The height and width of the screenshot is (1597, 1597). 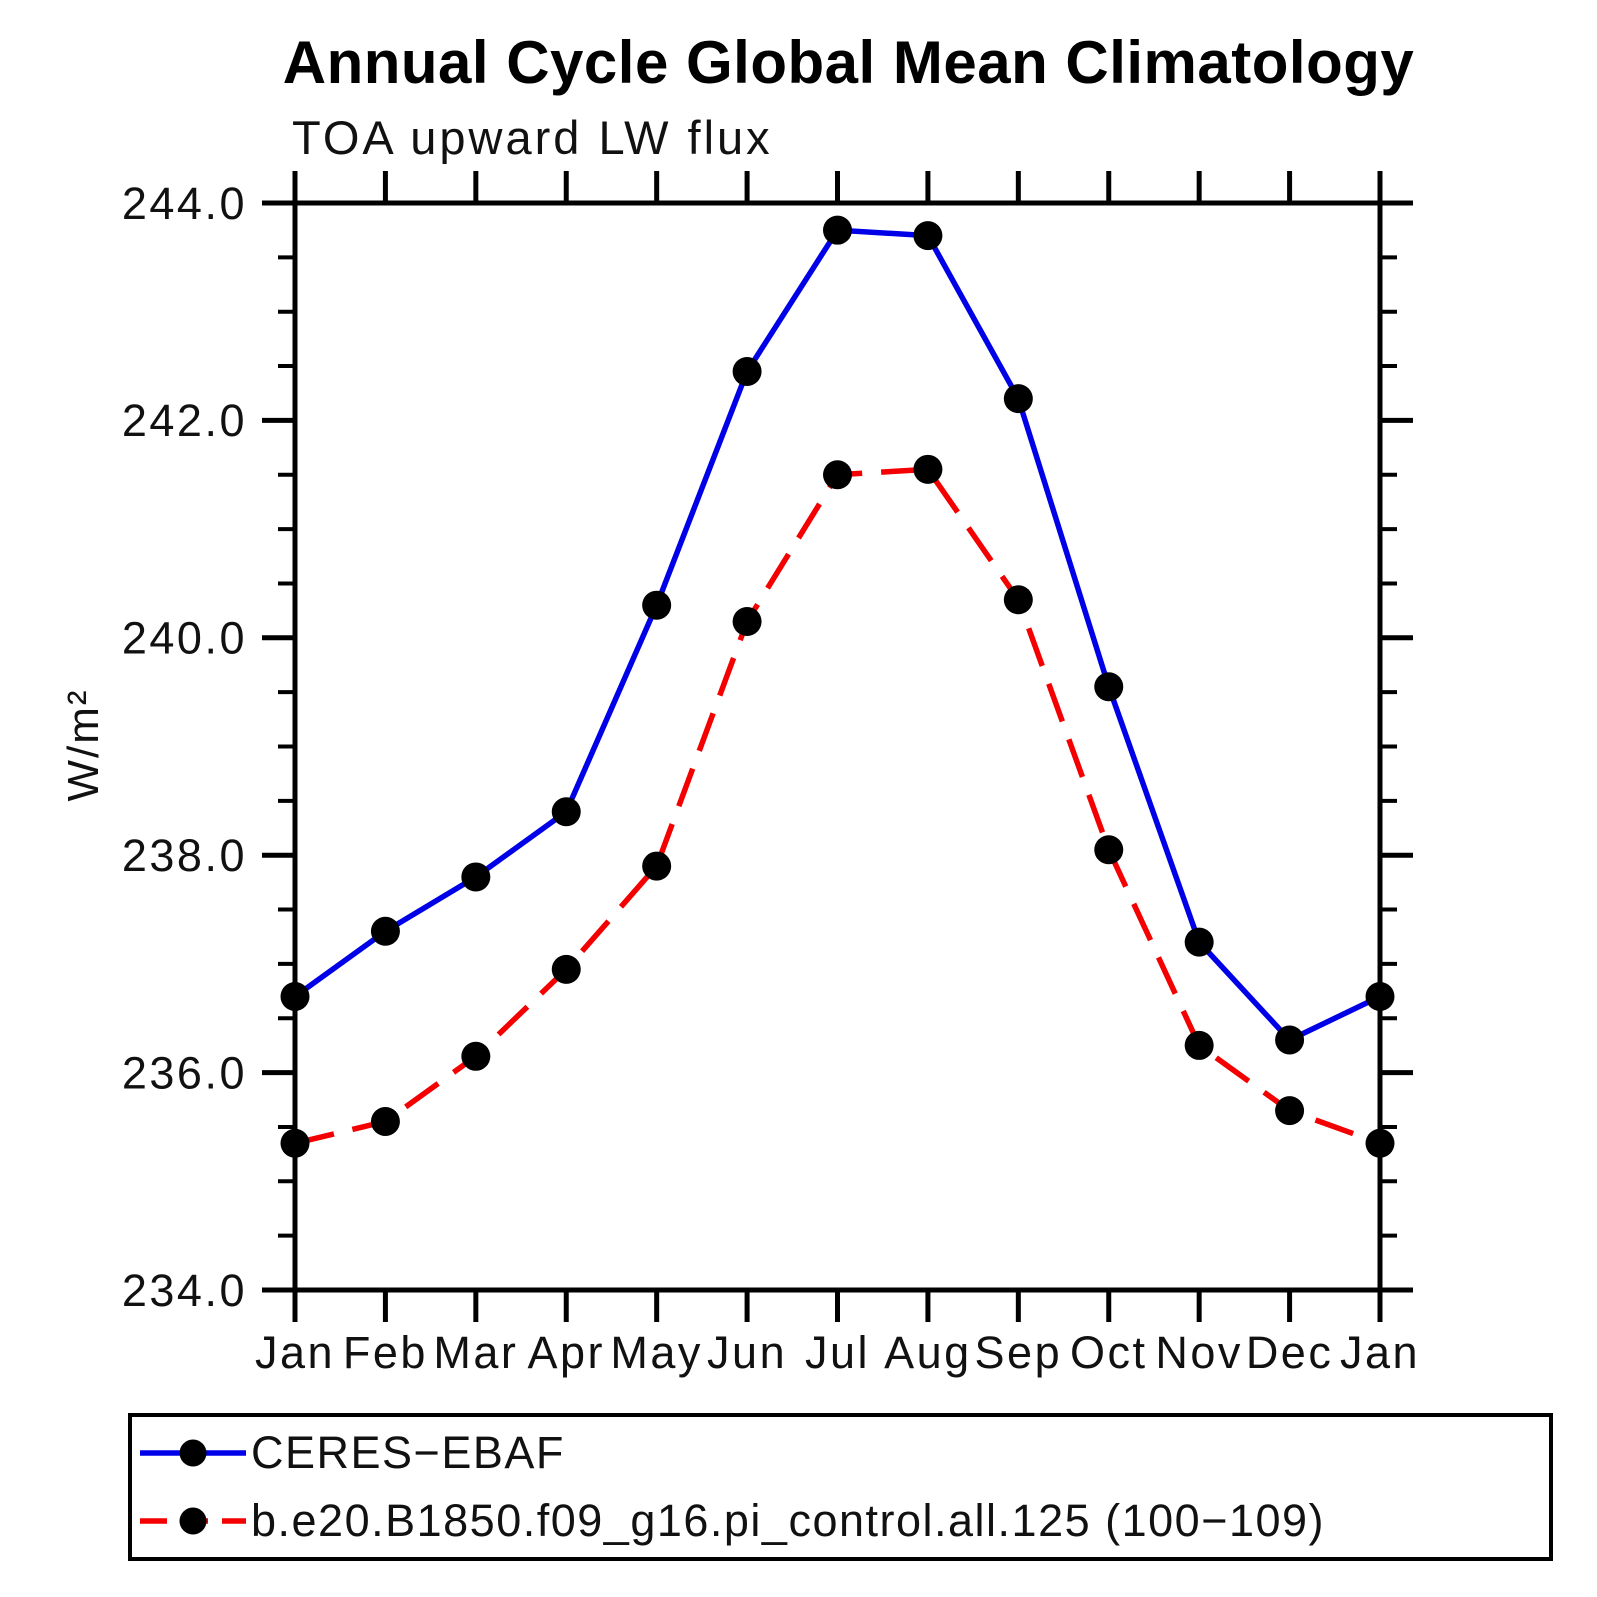 I want to click on chart-title: Annual Cycle Global Mean Climatology, so click(x=848, y=62).